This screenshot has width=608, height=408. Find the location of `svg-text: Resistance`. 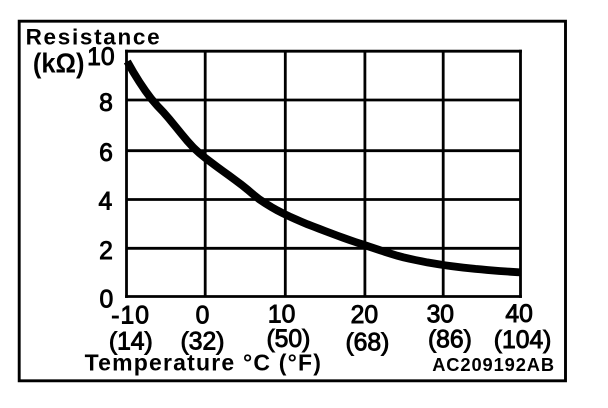

svg-text: Resistance is located at coordinates (94, 37).